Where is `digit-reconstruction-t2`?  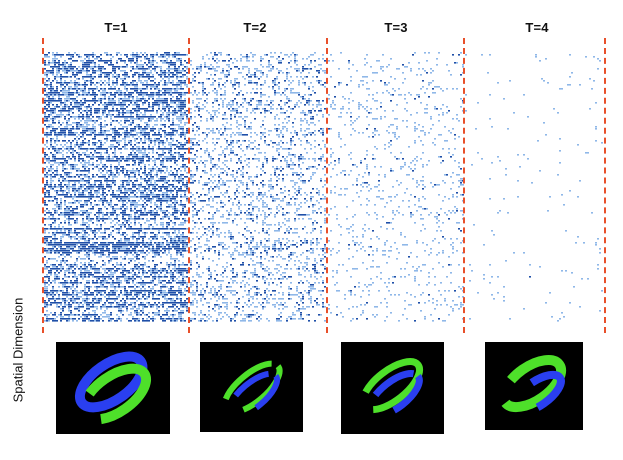
digit-reconstruction-t2 is located at coordinates (251, 387).